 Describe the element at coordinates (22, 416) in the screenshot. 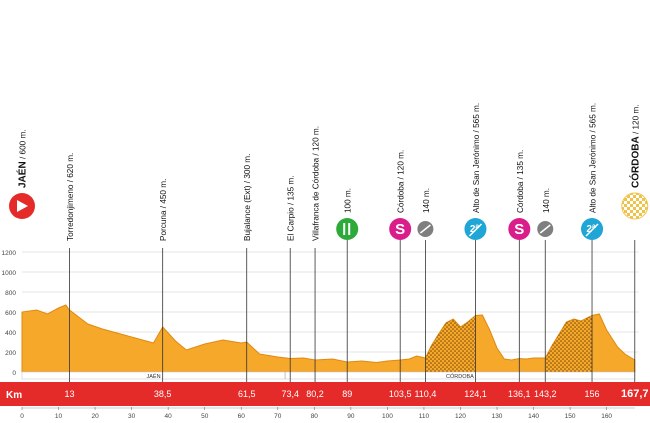

I see `x-tick-label: 0` at that location.